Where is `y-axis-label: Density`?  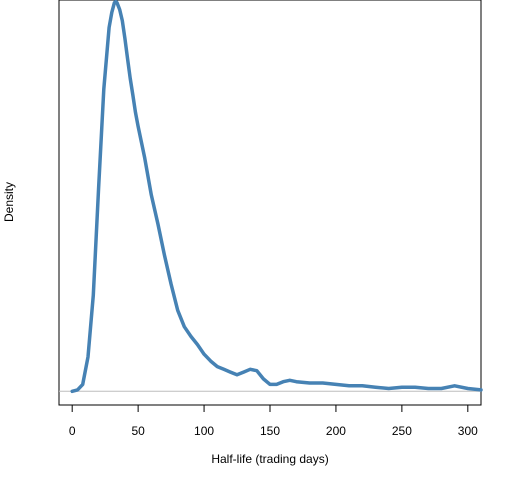 y-axis-label: Density is located at coordinates (9, 202).